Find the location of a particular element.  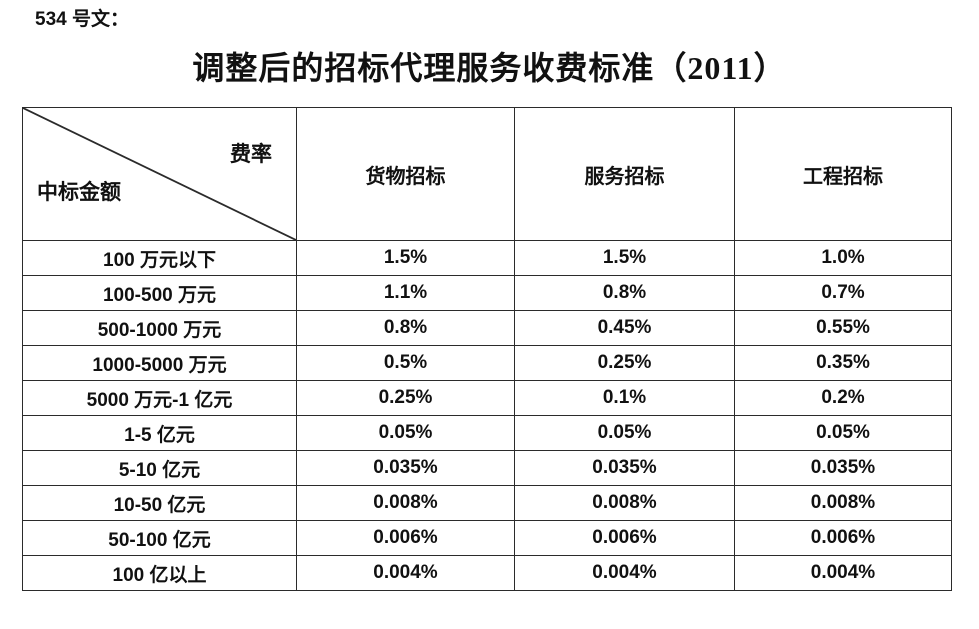

rate-cell-service: 0.25% is located at coordinates (624, 363).